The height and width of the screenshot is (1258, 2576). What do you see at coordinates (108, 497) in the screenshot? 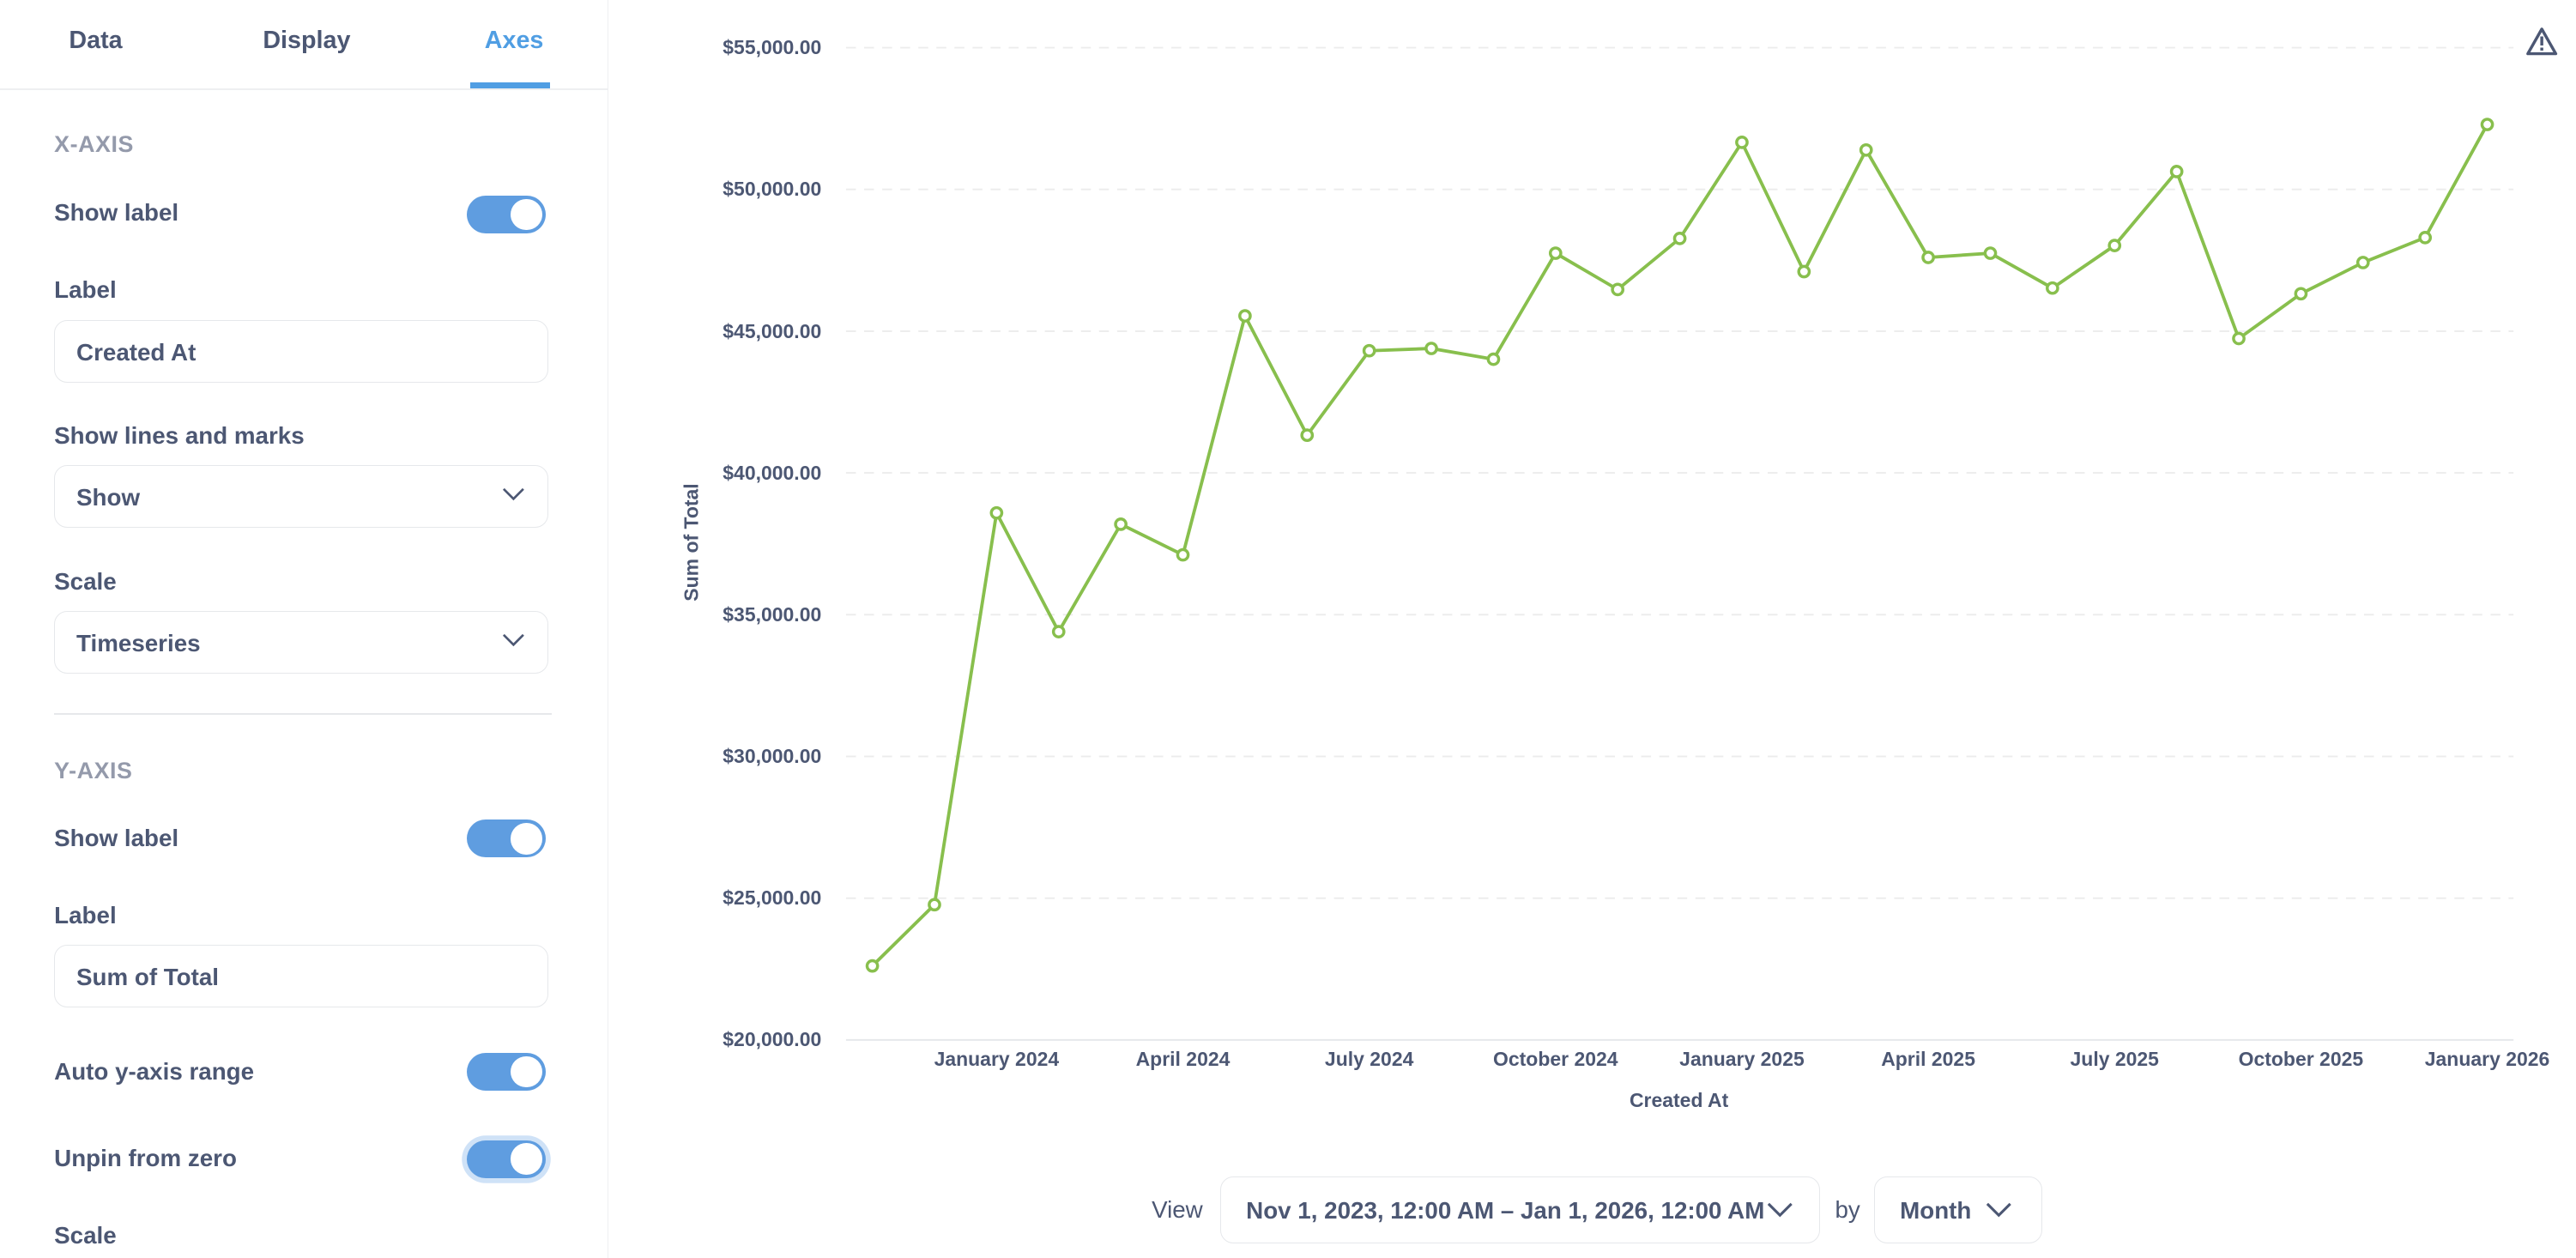
I see `lines-marks-value: Show` at bounding box center [108, 497].